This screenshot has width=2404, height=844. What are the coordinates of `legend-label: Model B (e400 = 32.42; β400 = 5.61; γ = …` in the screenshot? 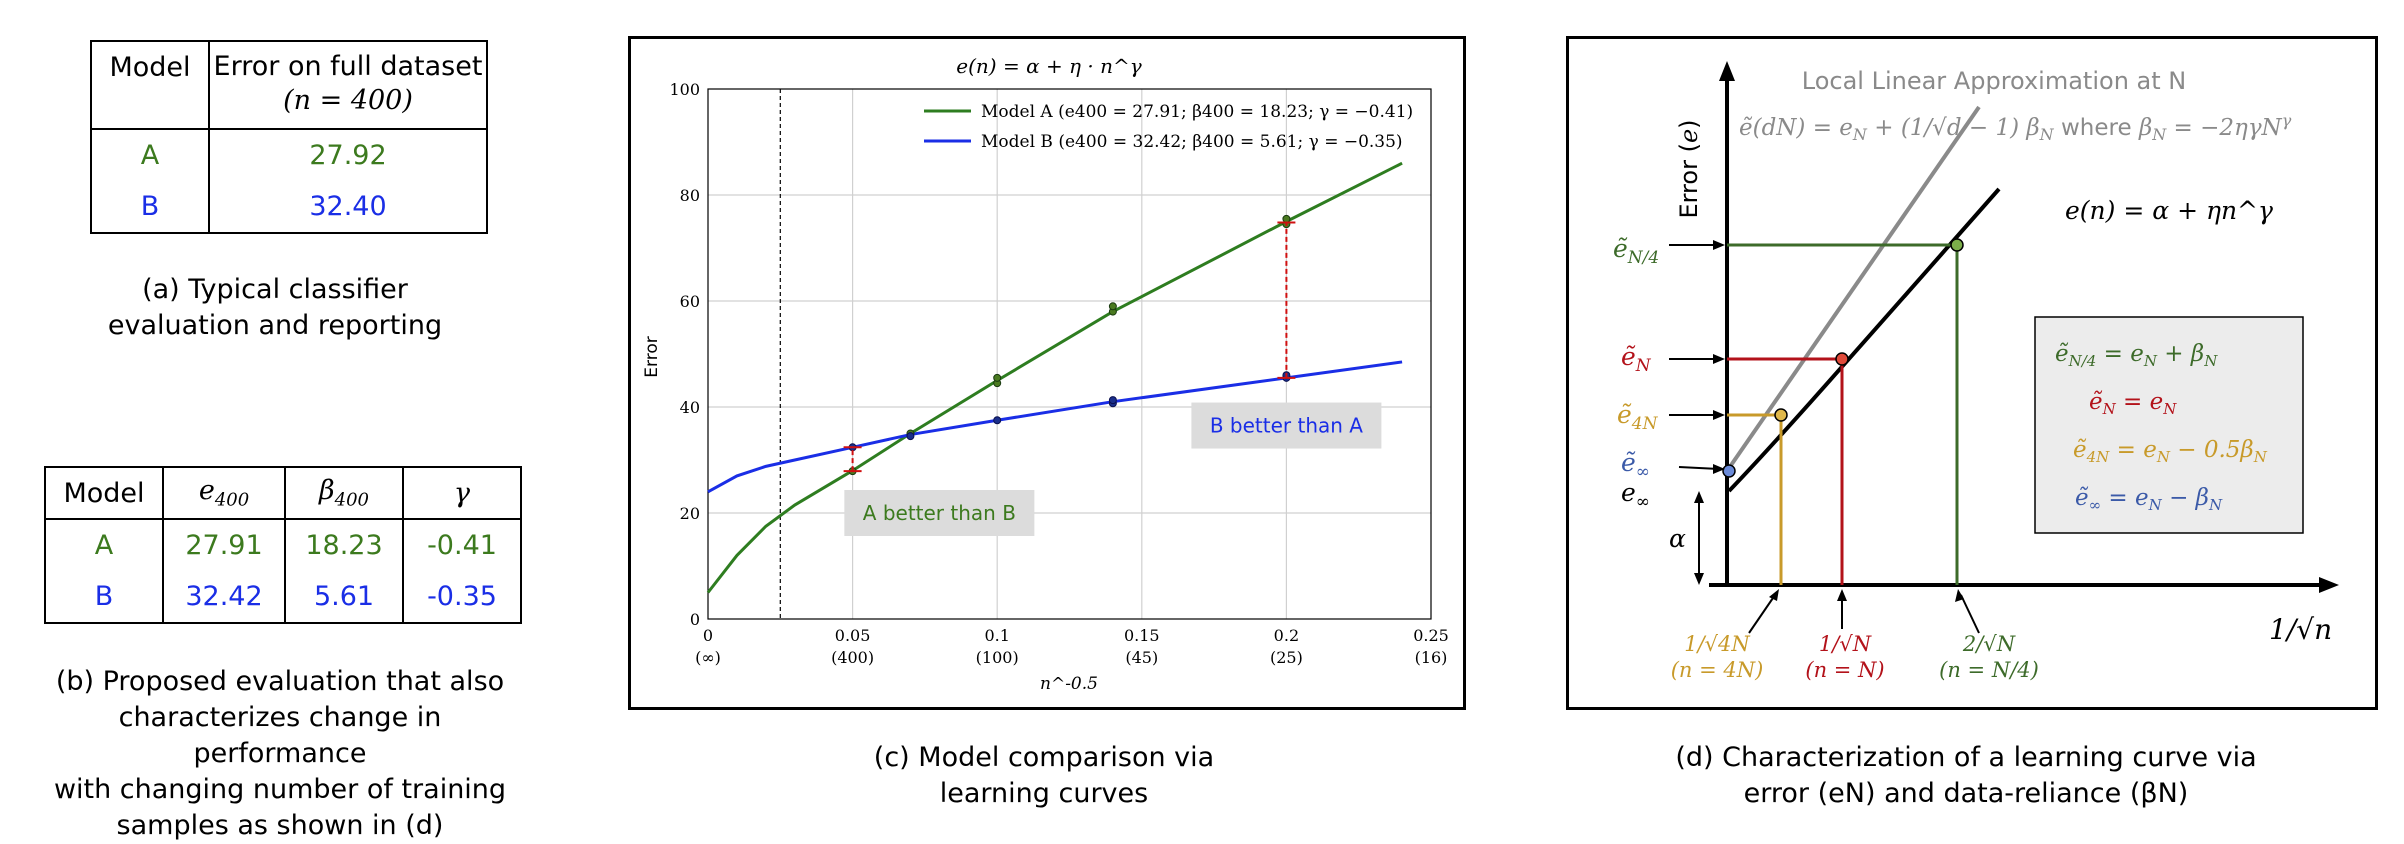 It's located at (1192, 142).